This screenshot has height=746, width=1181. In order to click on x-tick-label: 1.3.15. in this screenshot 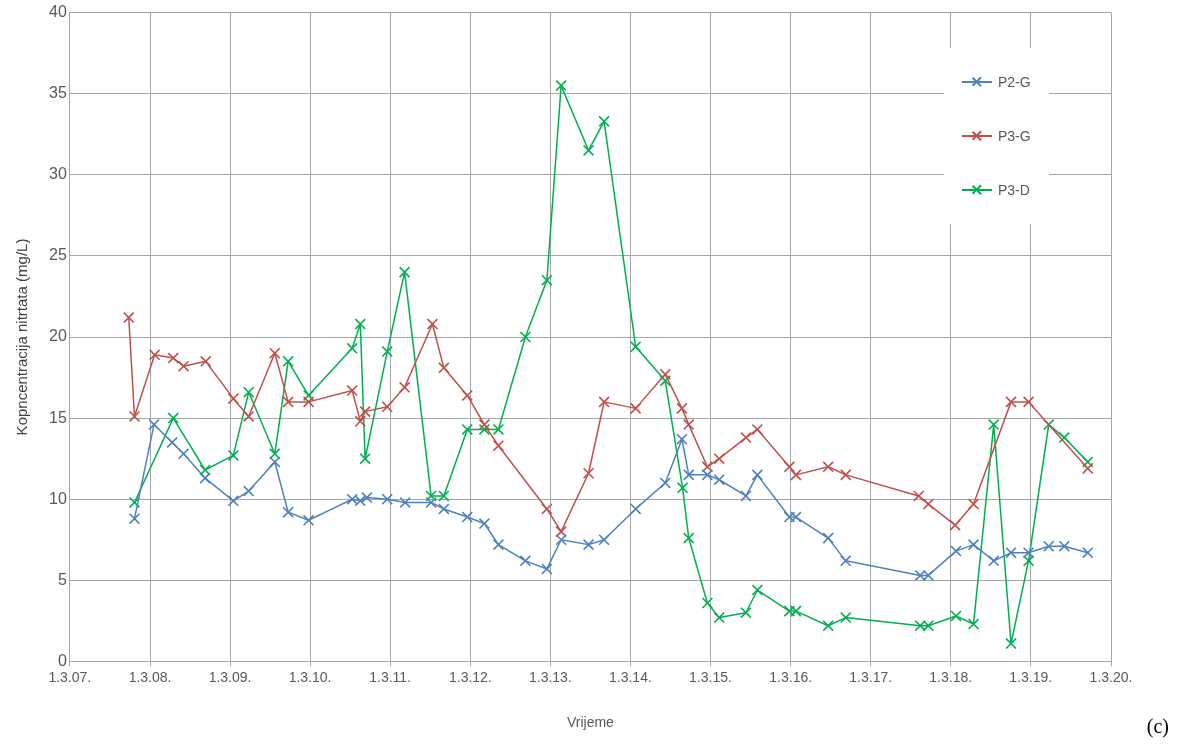, I will do `click(710, 676)`.